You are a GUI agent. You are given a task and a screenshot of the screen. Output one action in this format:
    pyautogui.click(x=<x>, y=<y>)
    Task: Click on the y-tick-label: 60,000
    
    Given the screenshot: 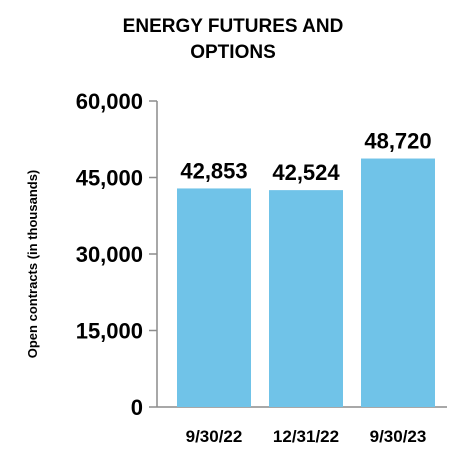 What is the action you would take?
    pyautogui.click(x=109, y=101)
    